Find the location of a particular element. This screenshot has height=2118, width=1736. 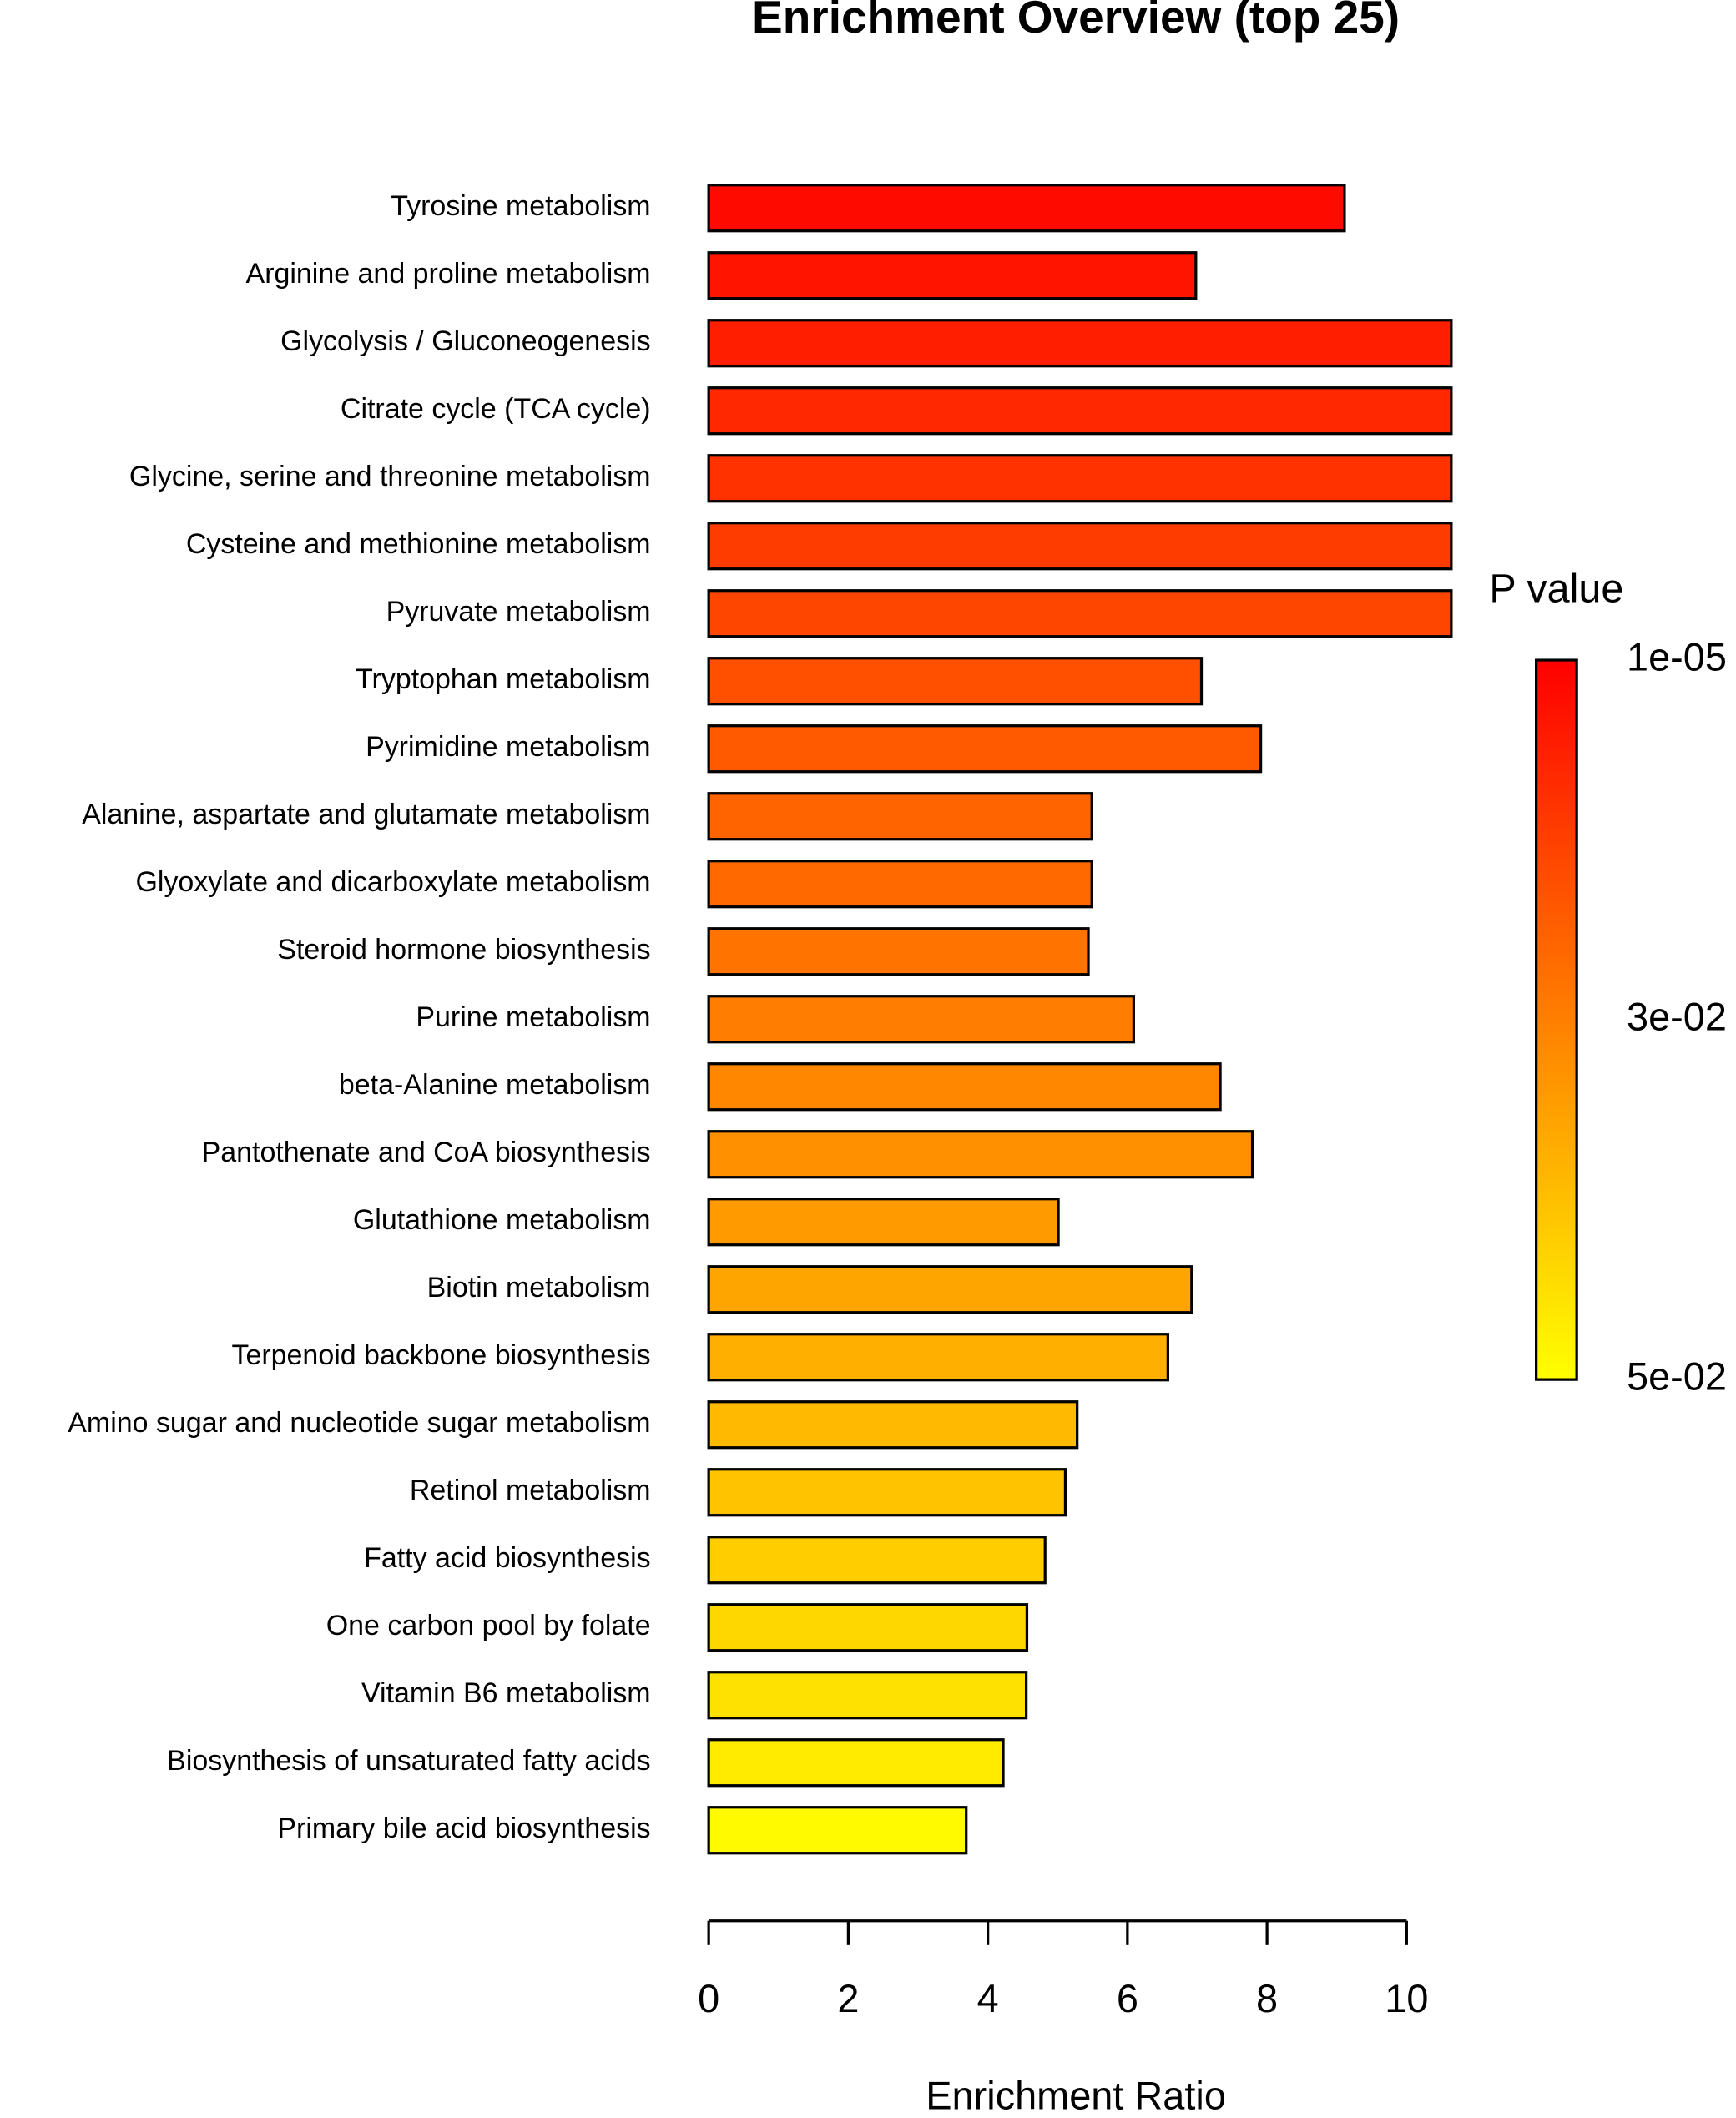

x-tick-label: 8 is located at coordinates (1267, 1998).